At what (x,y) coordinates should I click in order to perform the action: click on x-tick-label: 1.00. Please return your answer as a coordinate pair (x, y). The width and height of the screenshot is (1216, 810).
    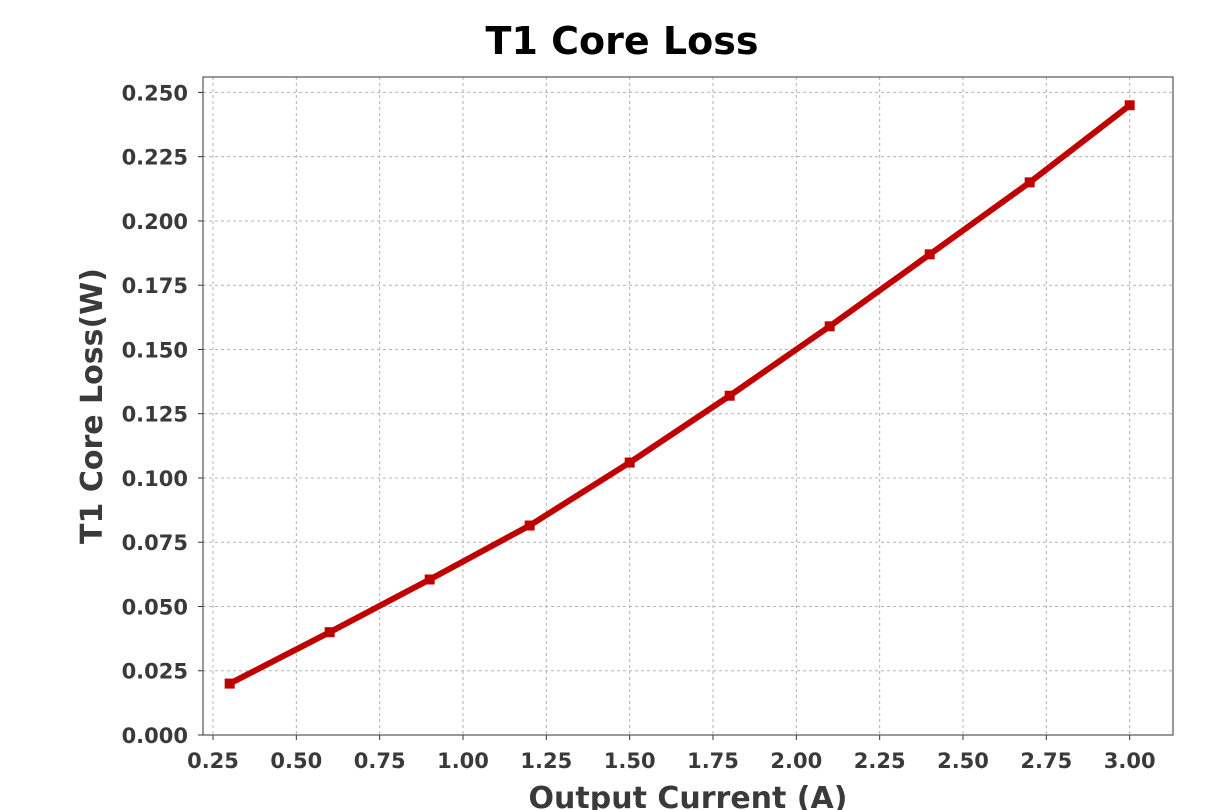
    Looking at the image, I should click on (463, 761).